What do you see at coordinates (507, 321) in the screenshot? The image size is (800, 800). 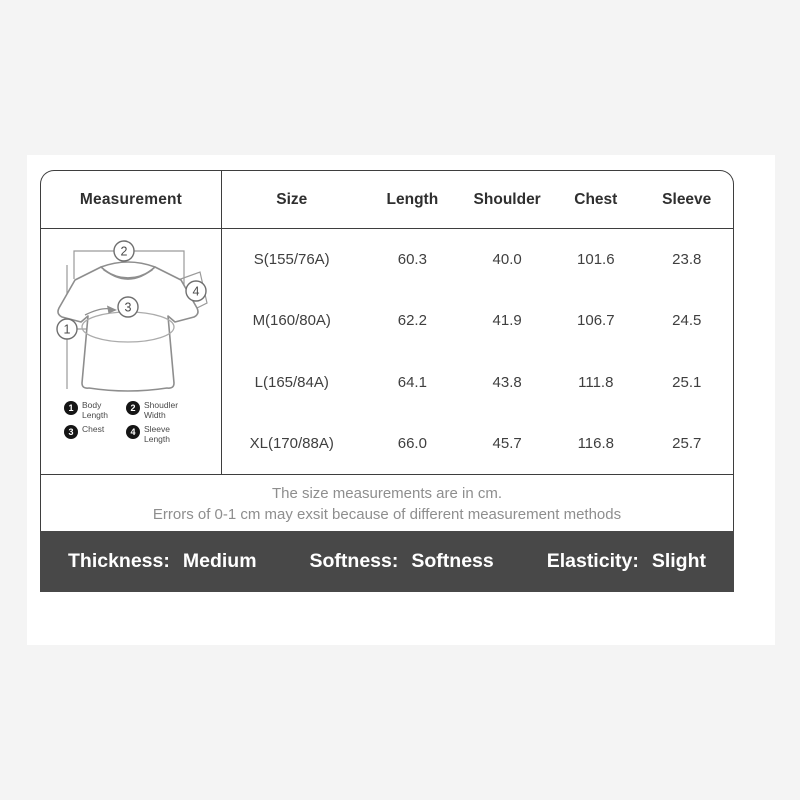 I see `cell-shoulder: 41.9` at bounding box center [507, 321].